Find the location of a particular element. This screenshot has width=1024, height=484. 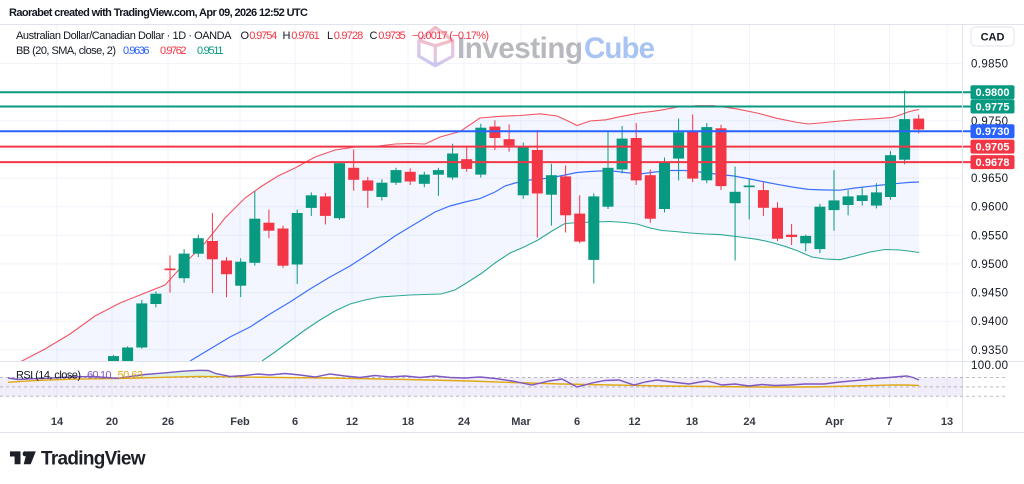

svg-text: Mar is located at coordinates (521, 422).